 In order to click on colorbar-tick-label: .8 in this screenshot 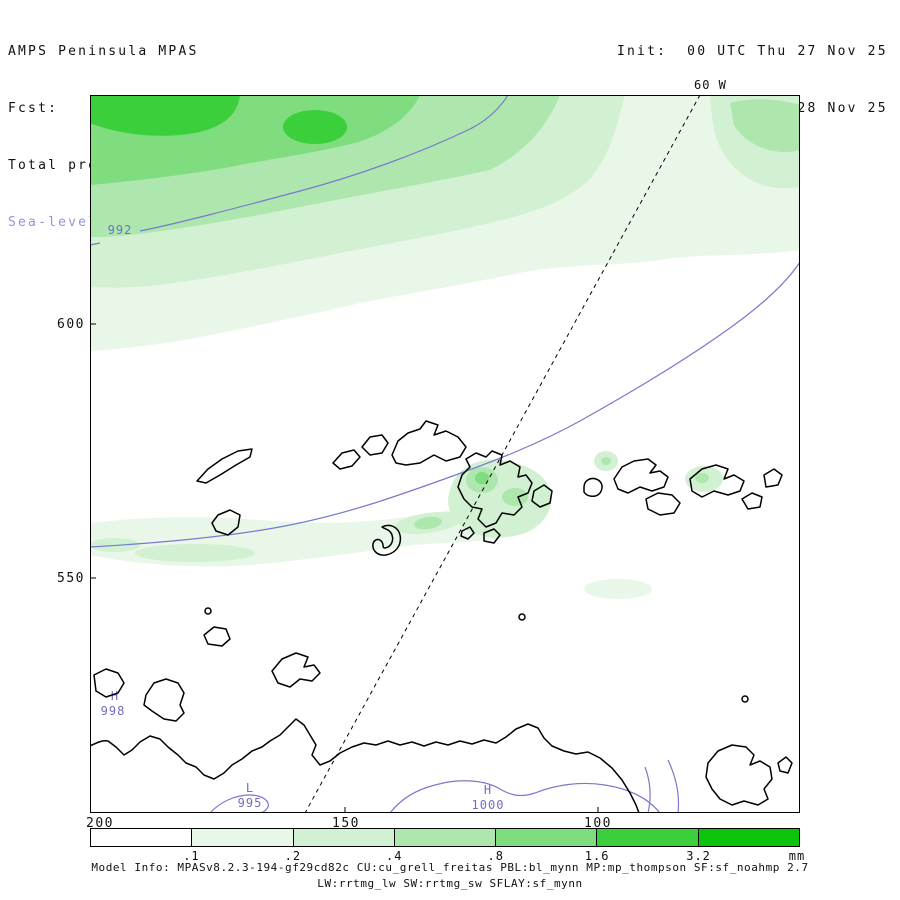, I will do `click(495, 856)`.